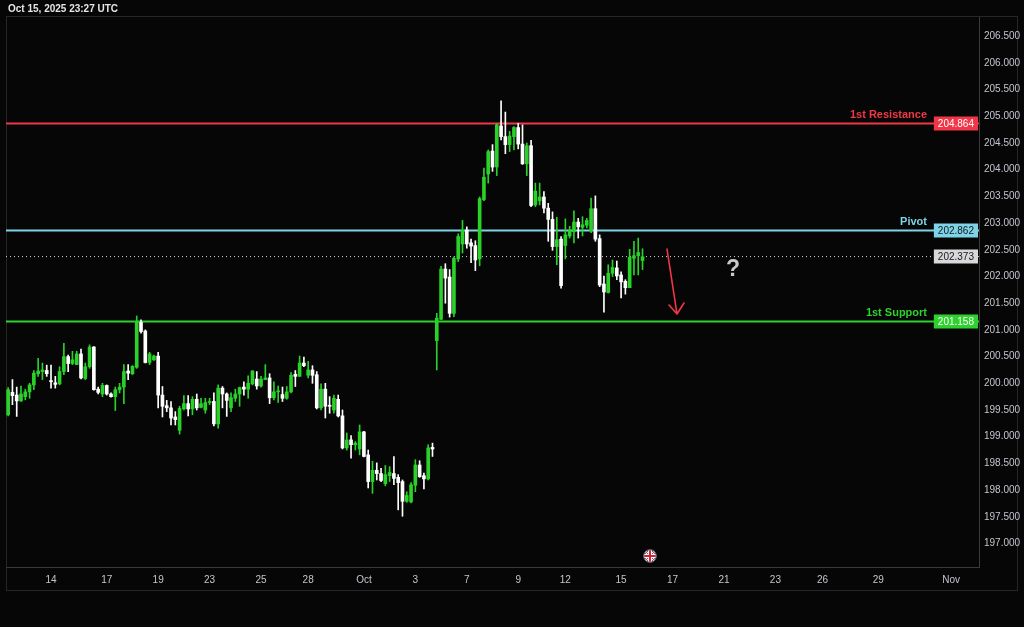  Describe the element at coordinates (621, 579) in the screenshot. I see `x-tick-label: 15` at that location.